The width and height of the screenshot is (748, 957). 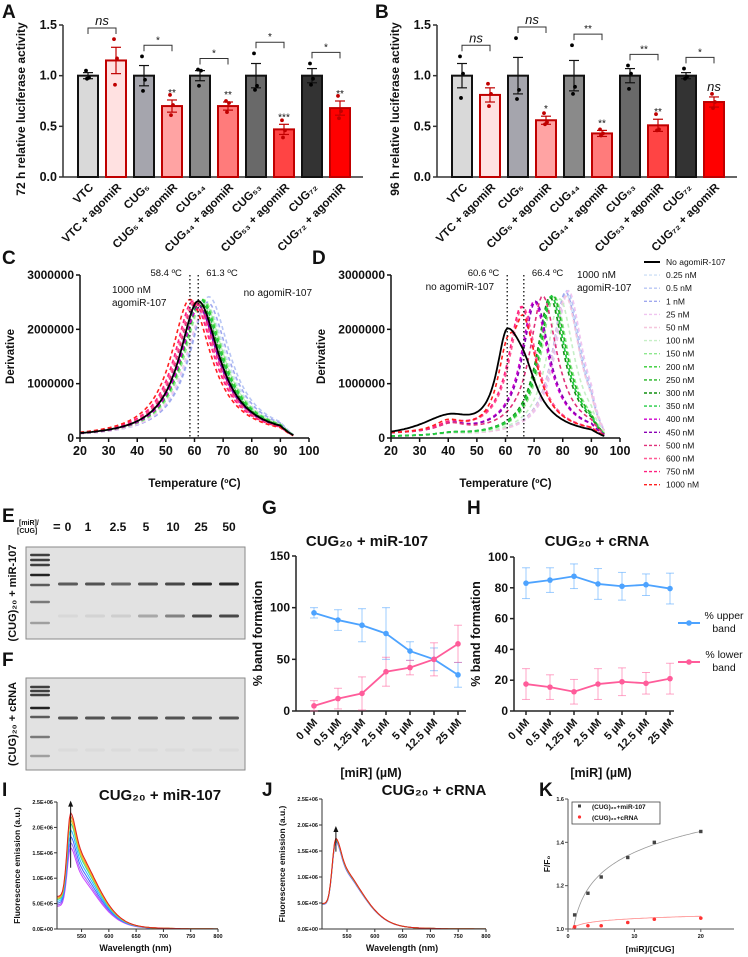 What do you see at coordinates (42, 803) in the screenshot?
I see `y-tick-label: 2.5E+06` at bounding box center [42, 803].